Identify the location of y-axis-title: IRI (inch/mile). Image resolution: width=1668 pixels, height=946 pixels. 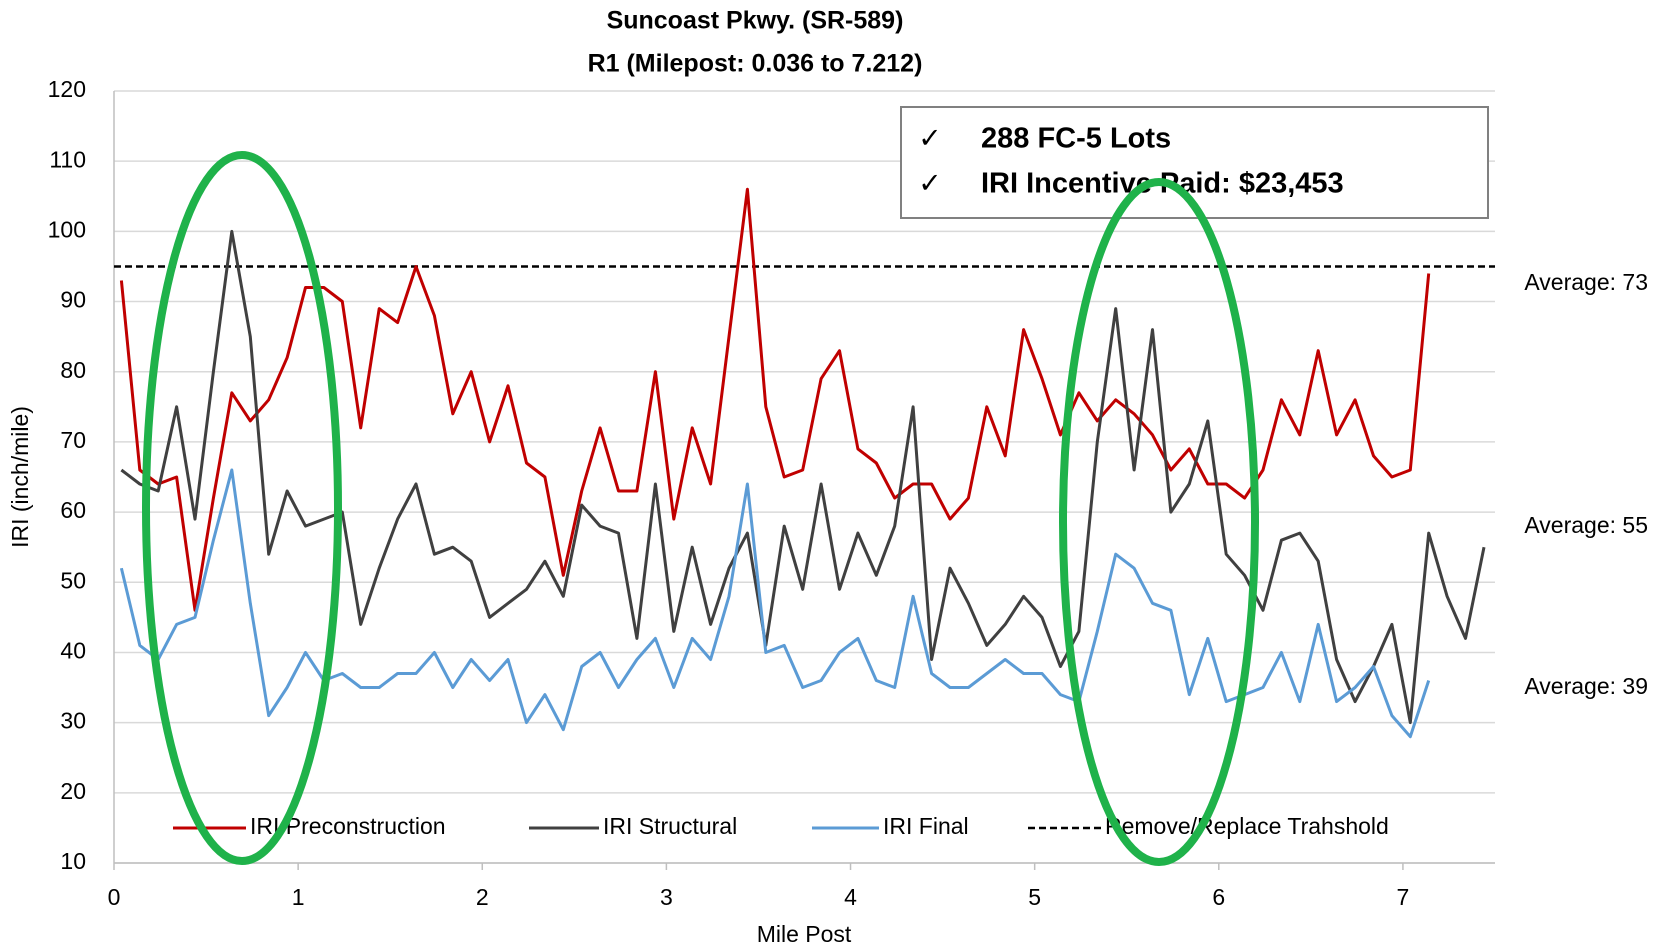
(20, 477).